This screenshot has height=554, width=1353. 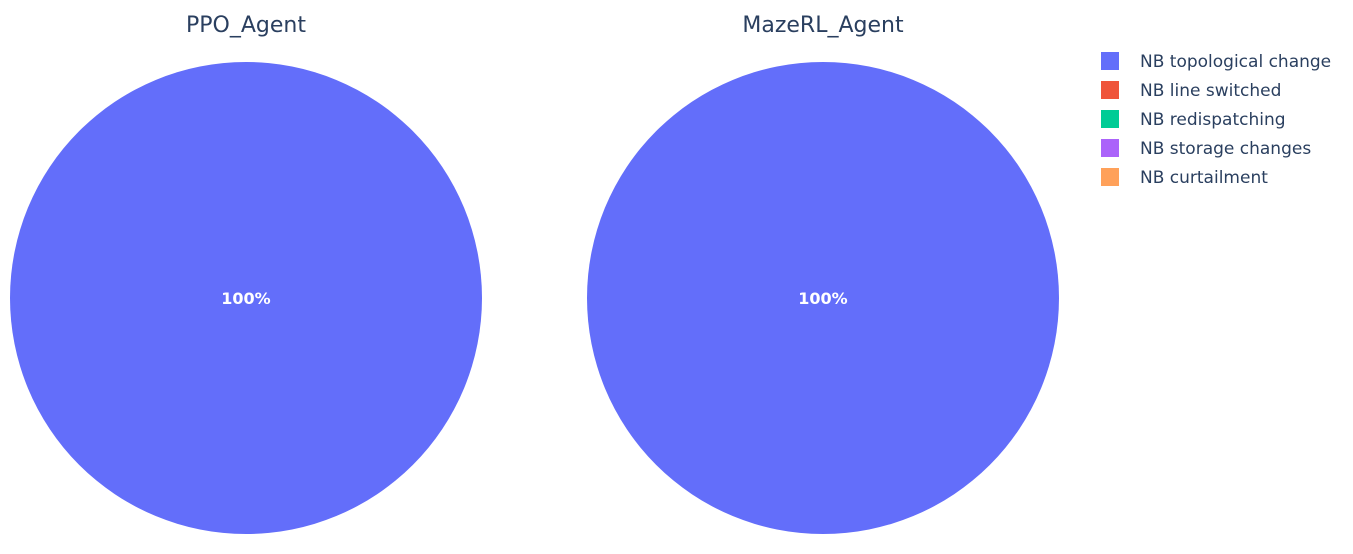 What do you see at coordinates (246, 25) in the screenshot?
I see `chart-title: PPO_Agent` at bounding box center [246, 25].